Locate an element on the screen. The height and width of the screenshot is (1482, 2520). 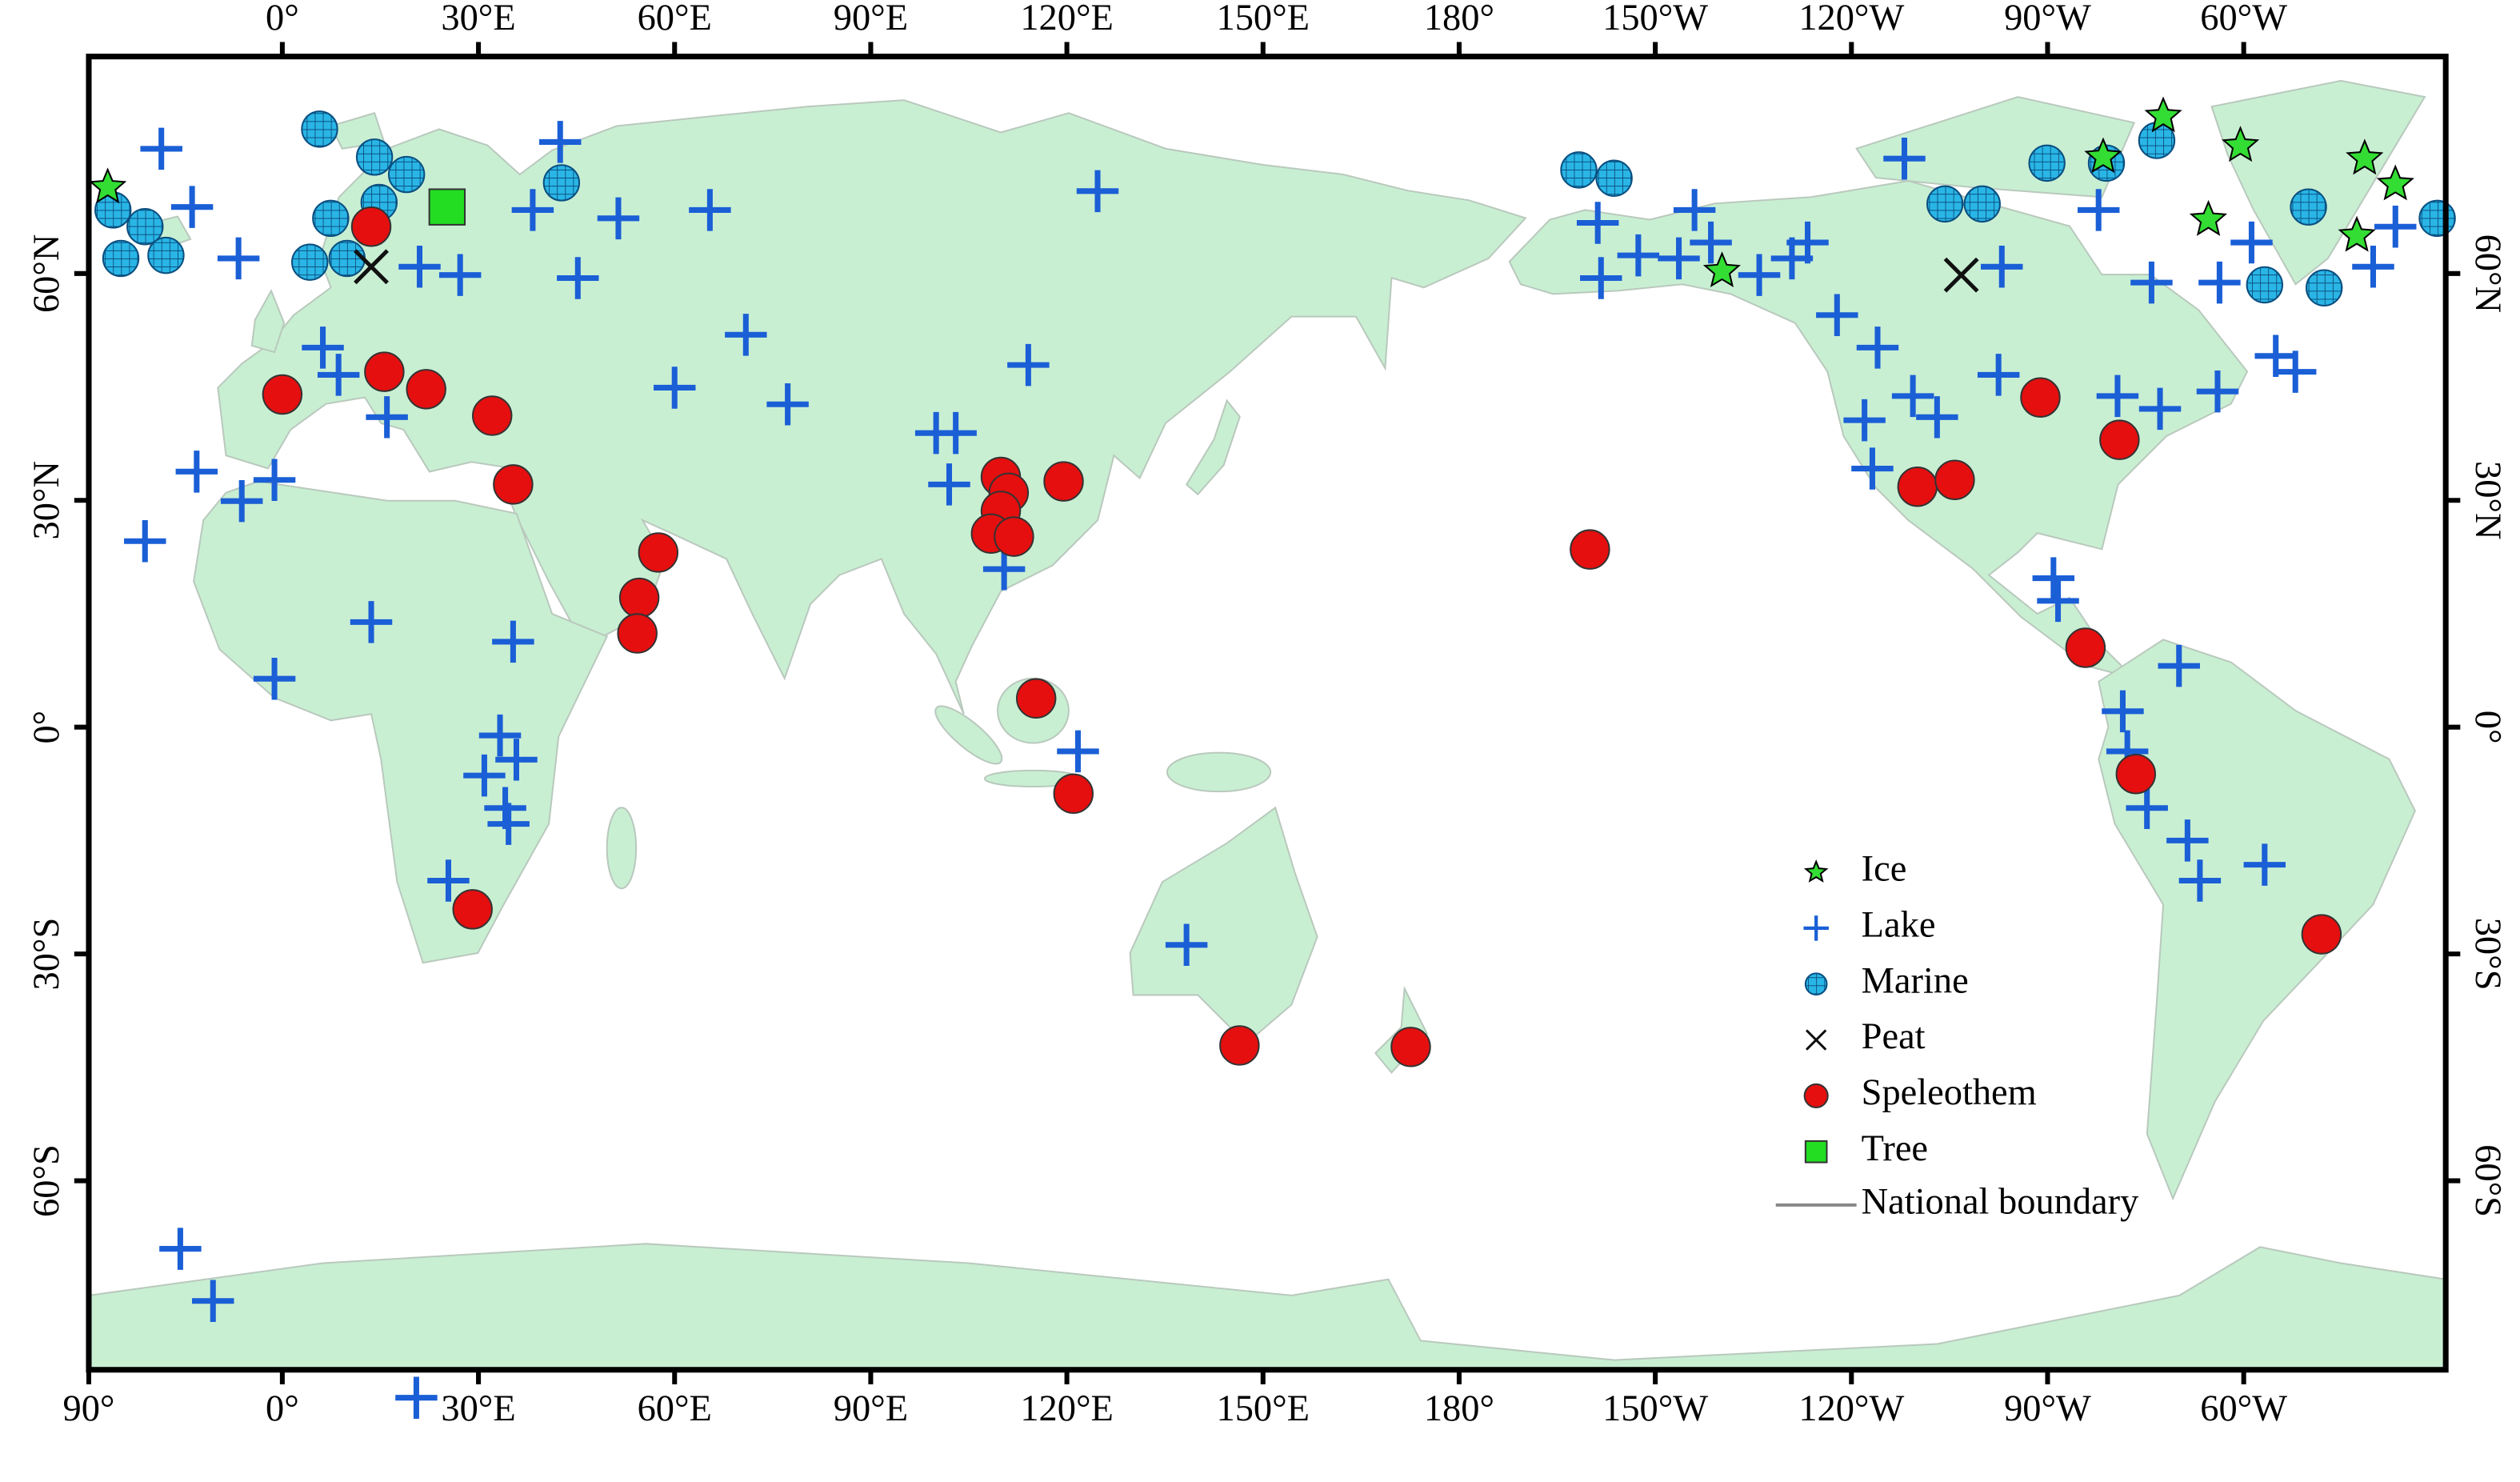
x-tick-label: 30°E is located at coordinates (478, 19).